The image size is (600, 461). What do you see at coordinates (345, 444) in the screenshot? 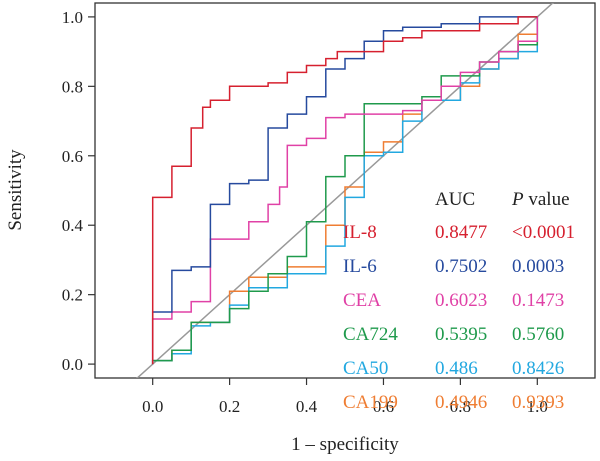
I see `x-axis-title: 1 – specificity` at bounding box center [345, 444].